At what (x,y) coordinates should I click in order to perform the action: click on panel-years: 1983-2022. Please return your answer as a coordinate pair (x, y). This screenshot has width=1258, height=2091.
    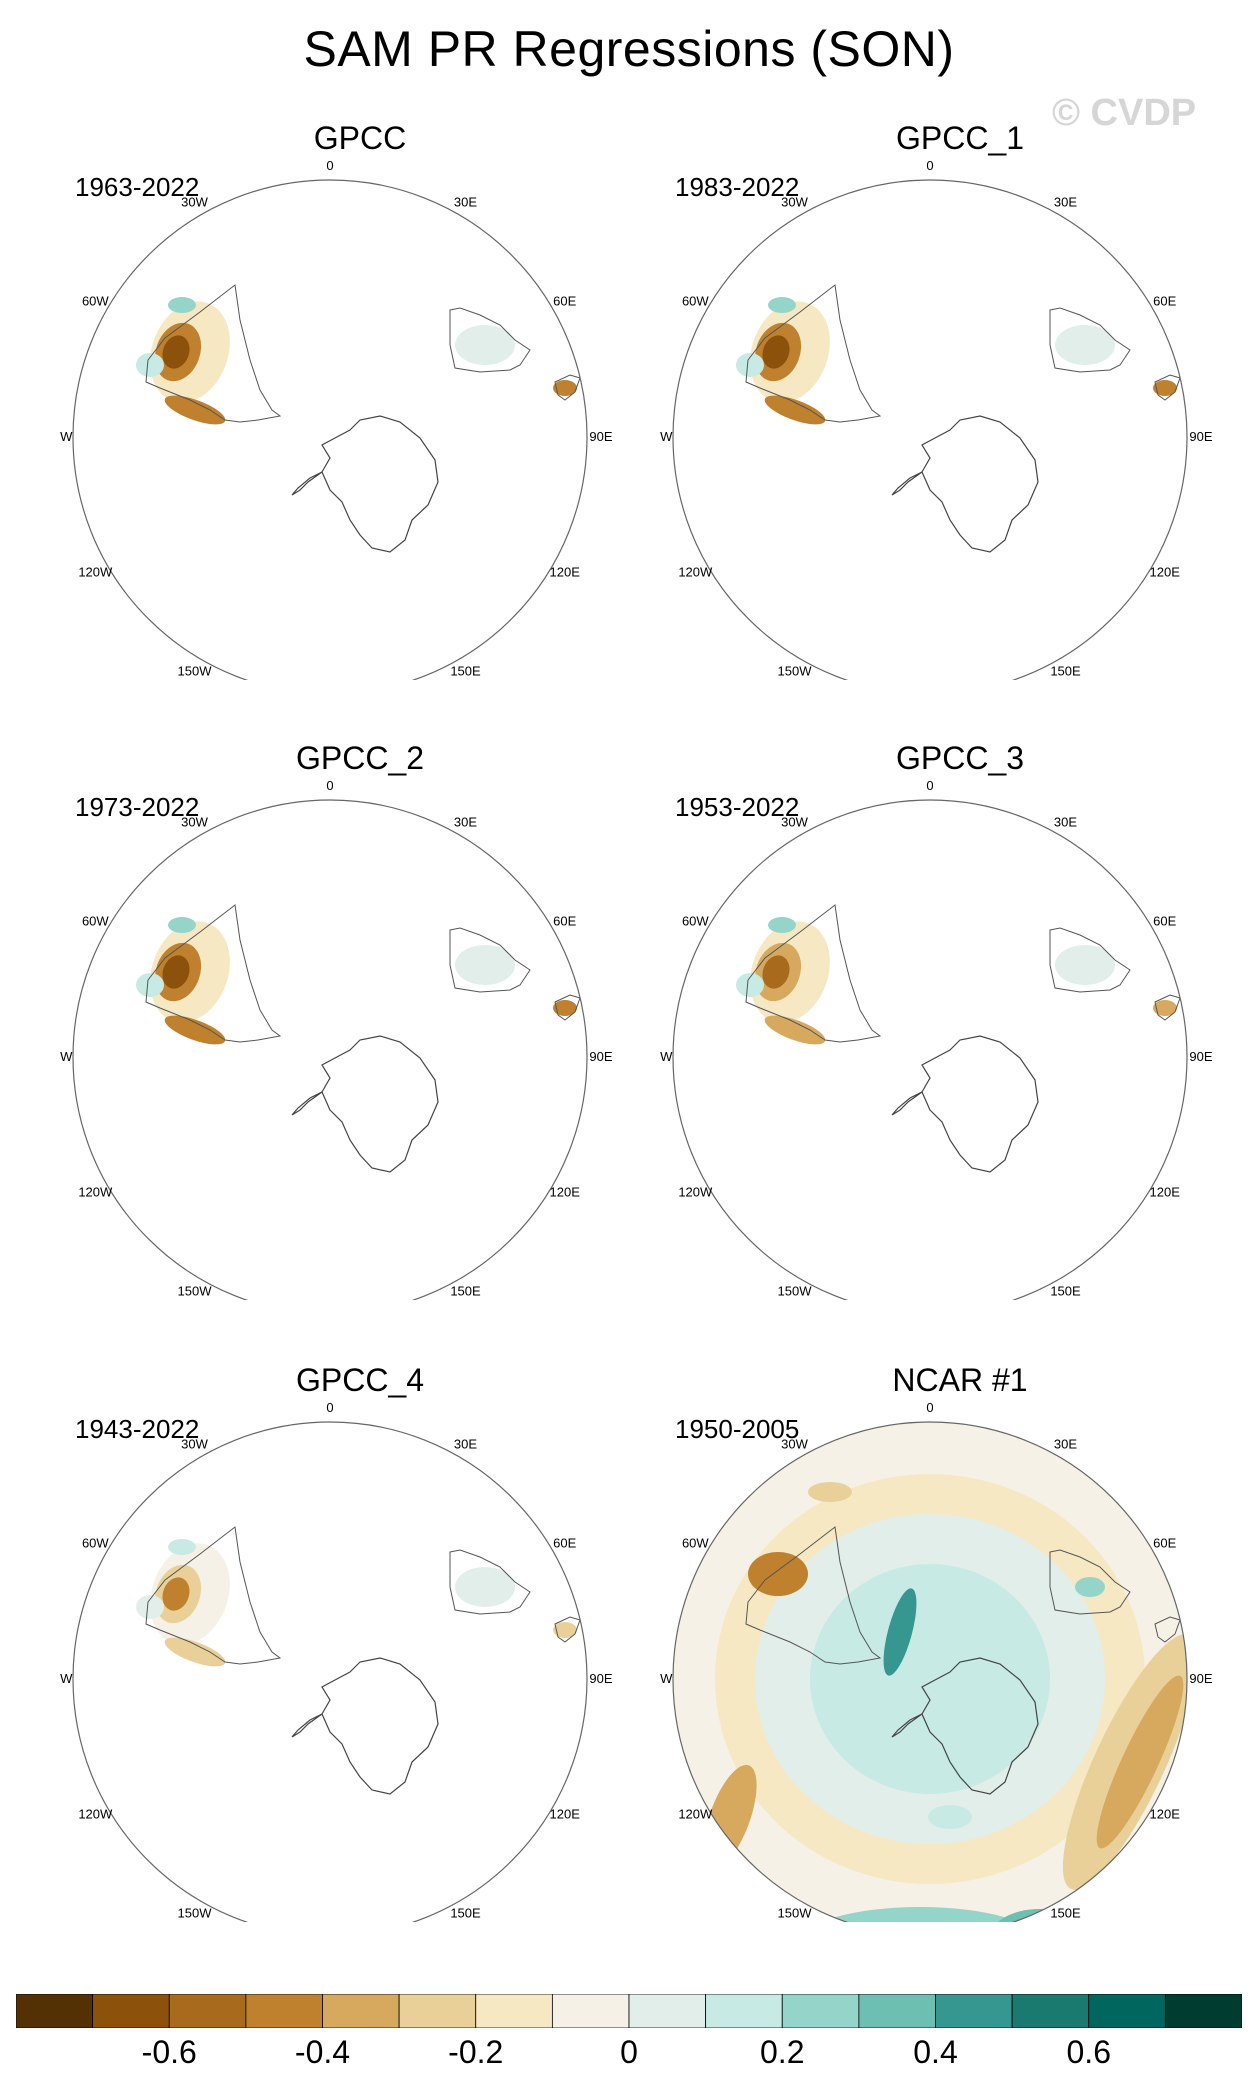
    Looking at the image, I should click on (737, 187).